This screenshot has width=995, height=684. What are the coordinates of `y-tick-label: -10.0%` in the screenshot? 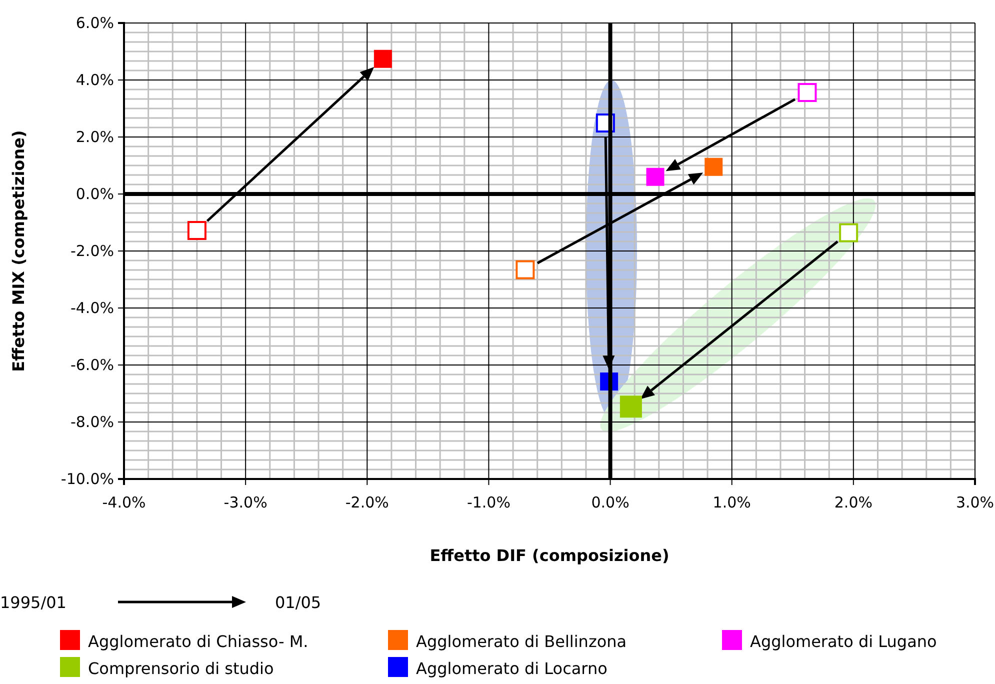 It's located at (87, 479).